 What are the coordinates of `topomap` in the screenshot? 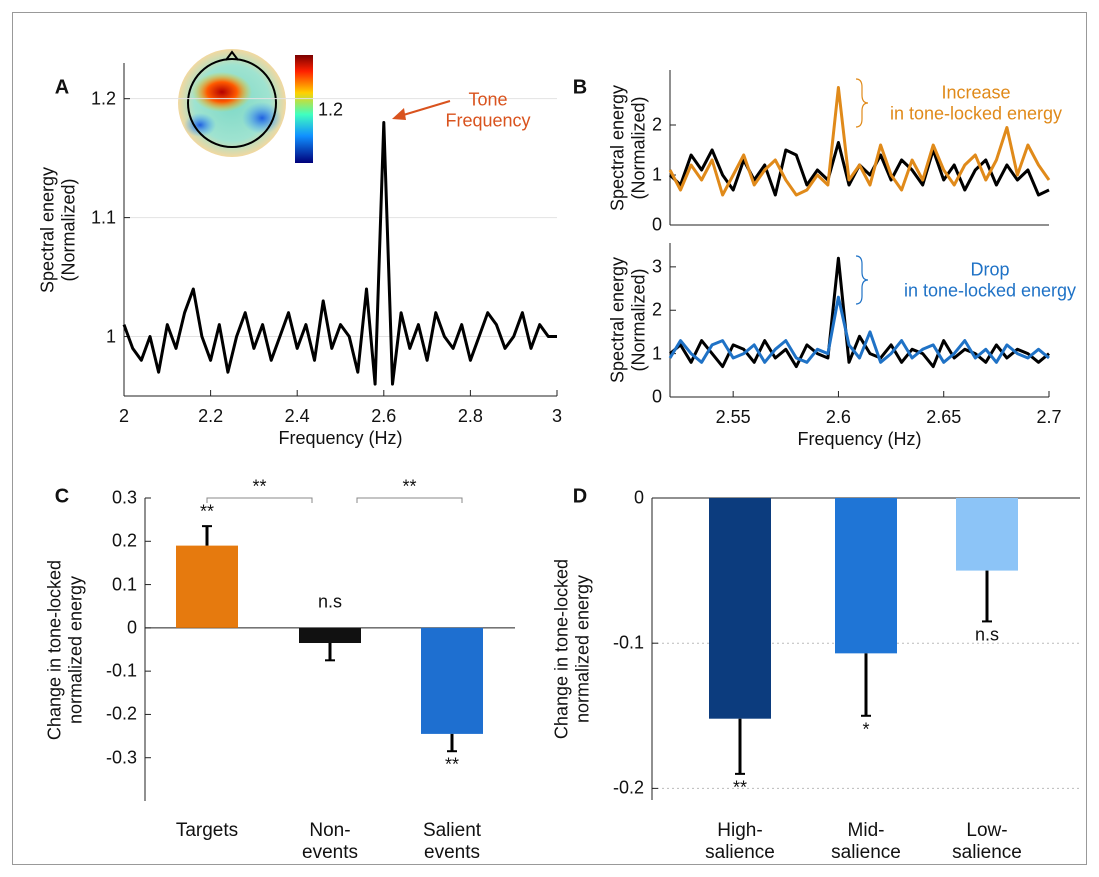 It's located at (245, 106).